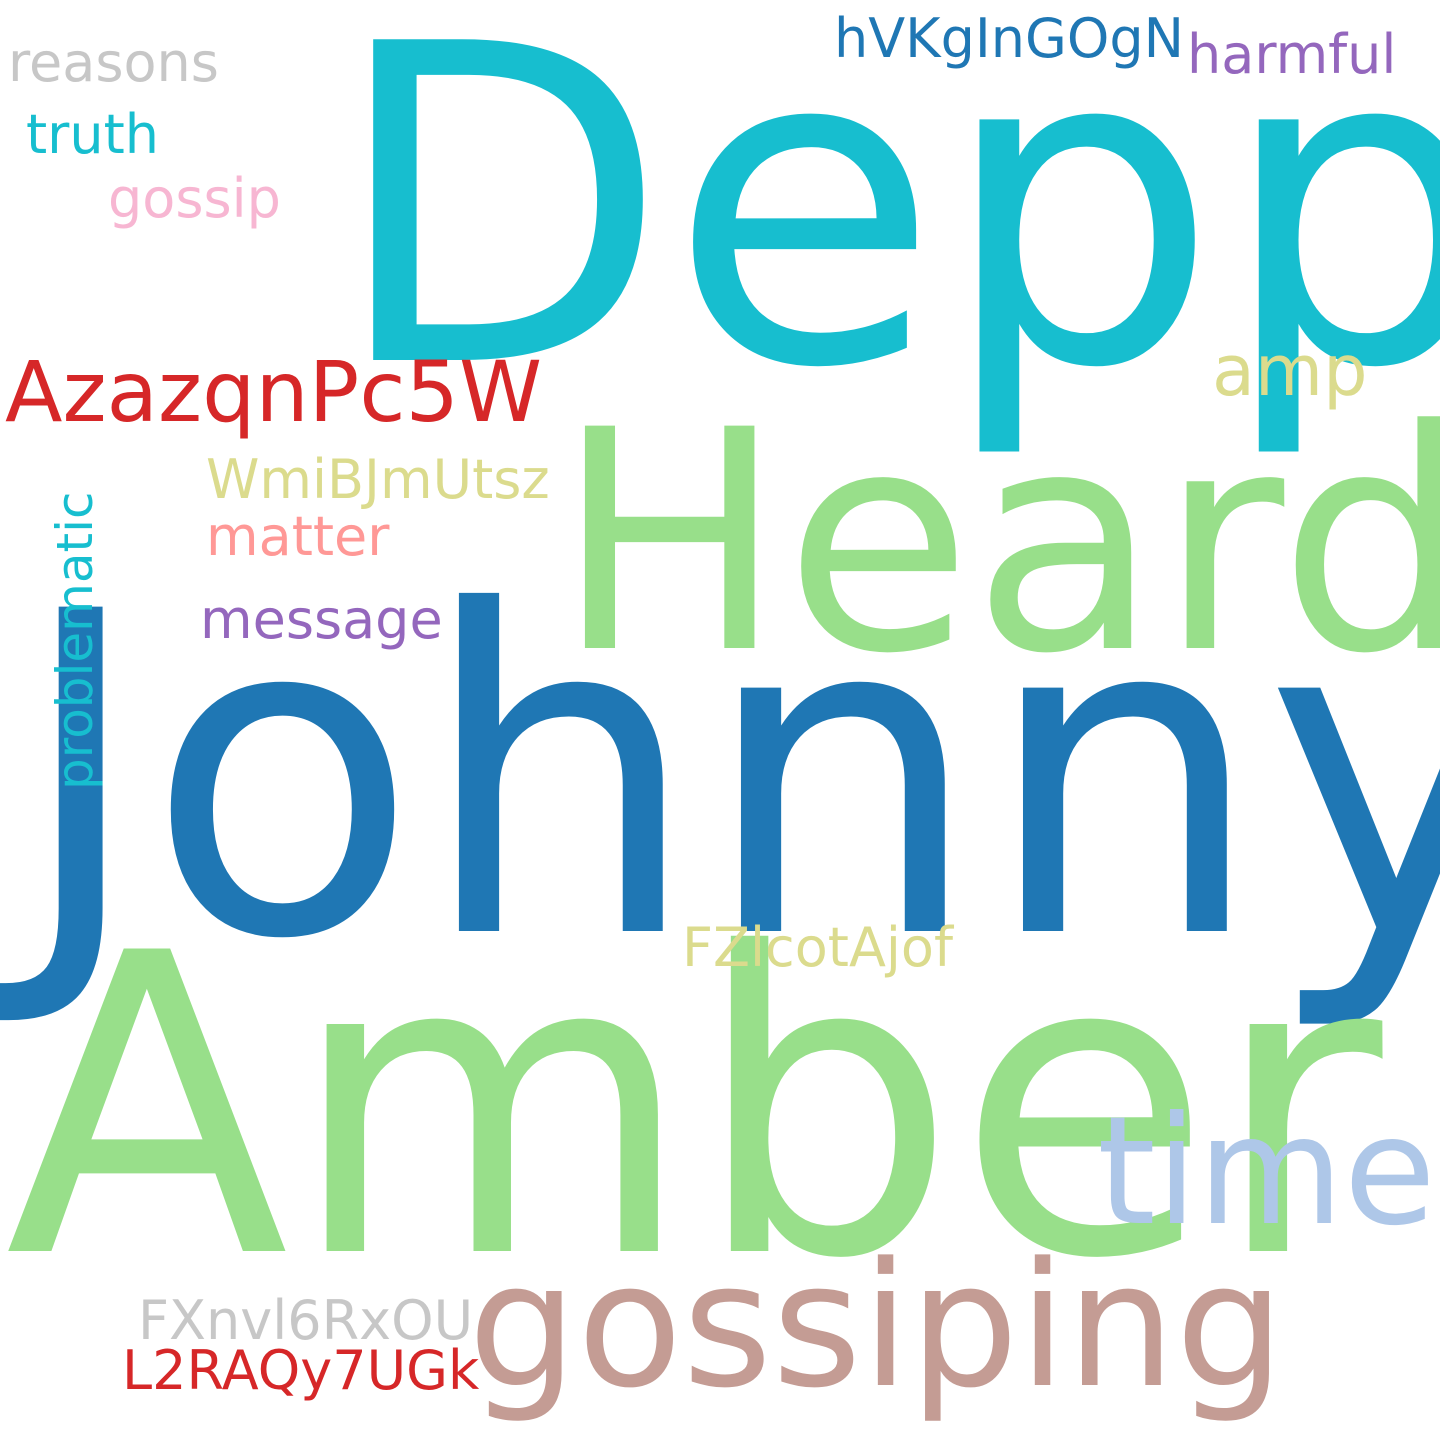 This screenshot has height=1440, width=1440. Describe the element at coordinates (1009, 38) in the screenshot. I see `word-hvkgingogn: hVKgInGOgN` at that location.